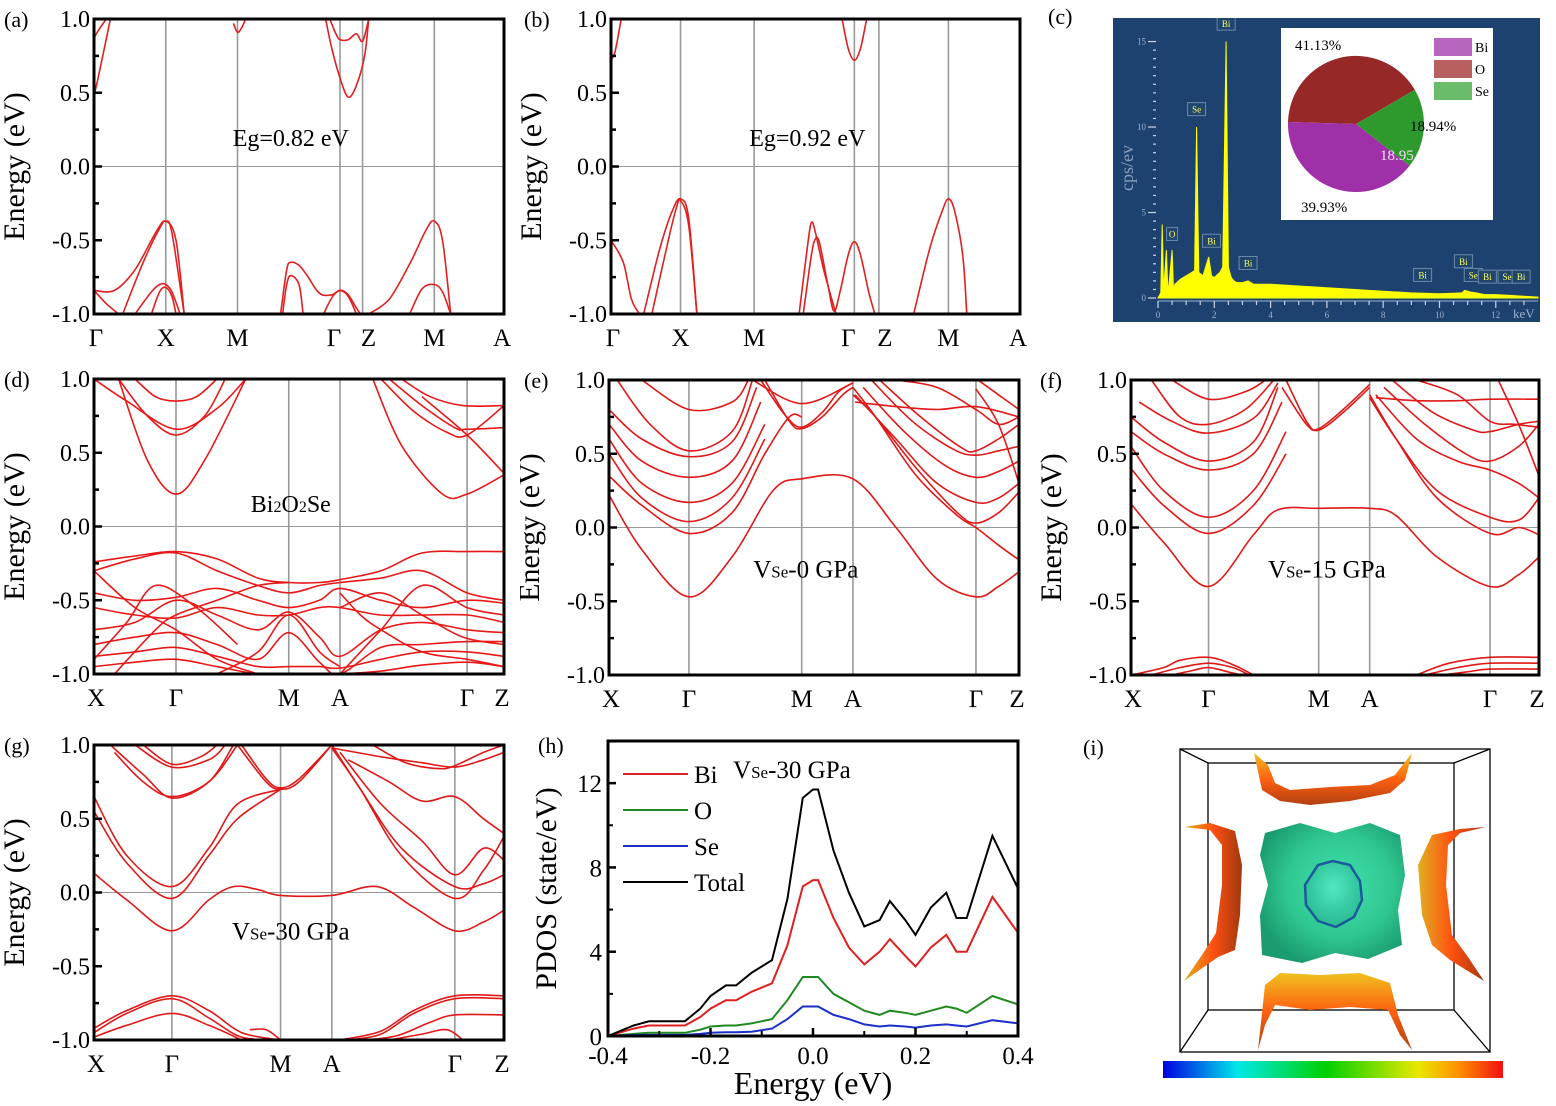 This screenshot has height=1106, width=1556. I want to click on x-tick-label: 0, so click(1158, 315).